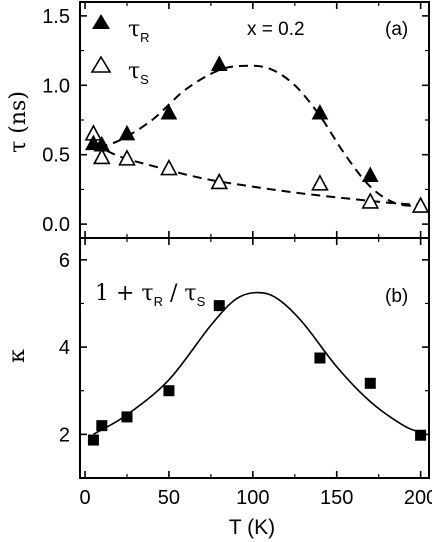  I want to click on legend-open-triangle-marker, so click(101, 64).